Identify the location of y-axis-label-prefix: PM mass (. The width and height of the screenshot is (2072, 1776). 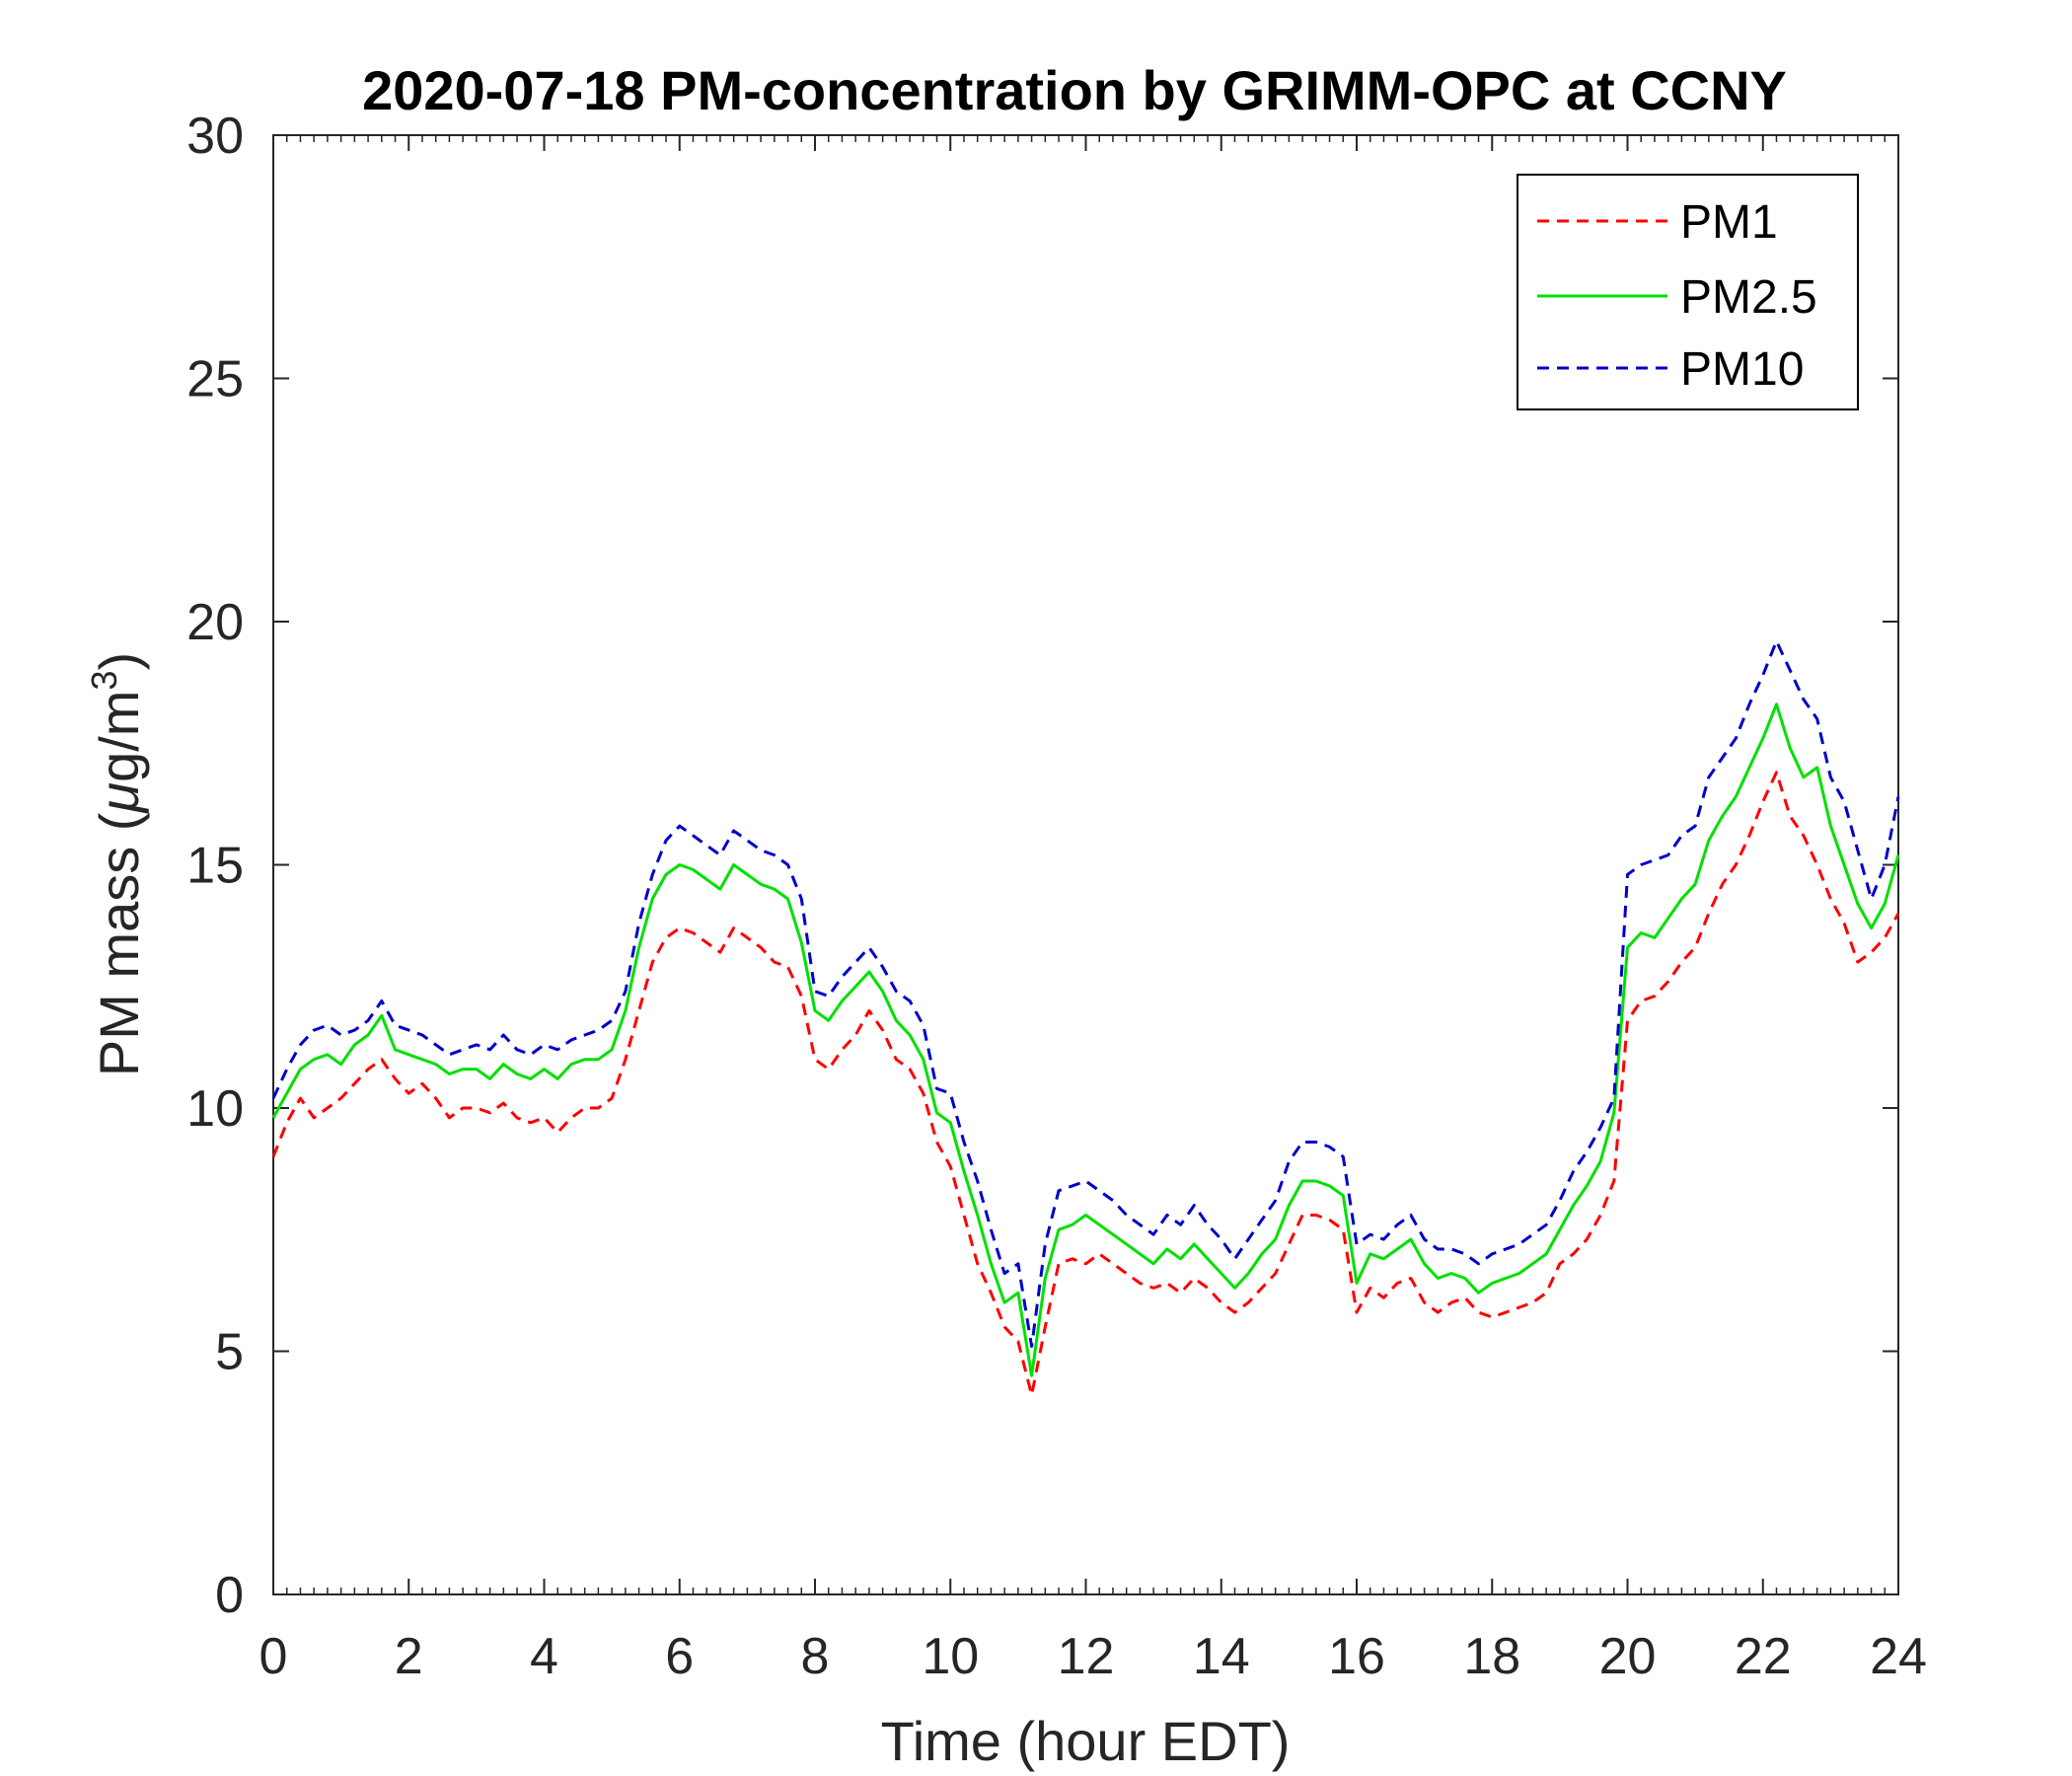
(119, 944).